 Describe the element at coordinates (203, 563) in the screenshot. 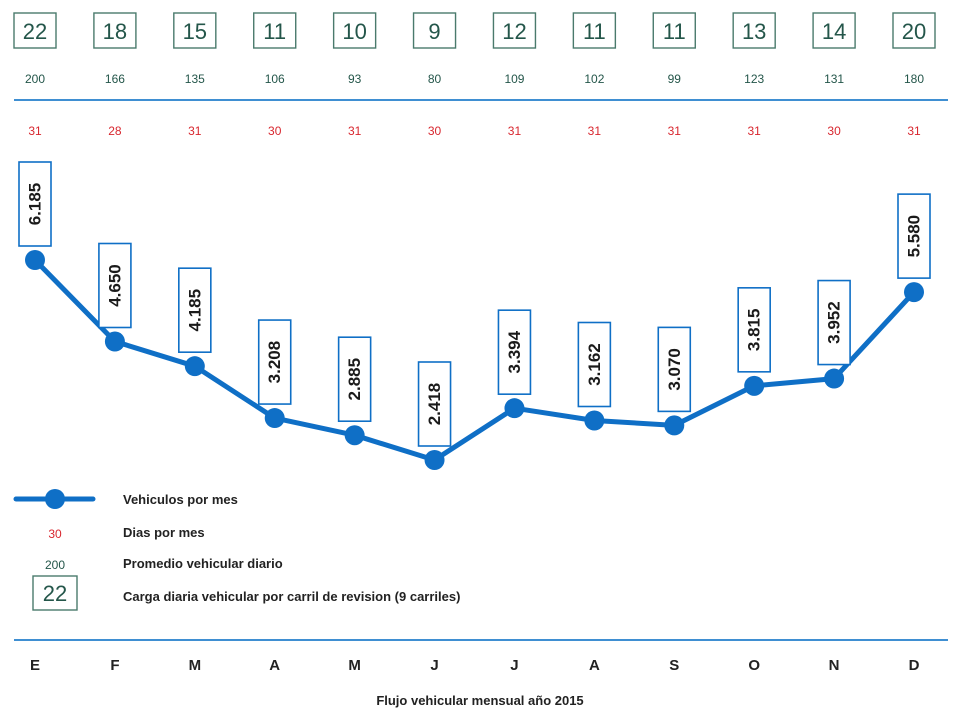

I see `legend-label-promedio: Promedio vehicular diario` at that location.